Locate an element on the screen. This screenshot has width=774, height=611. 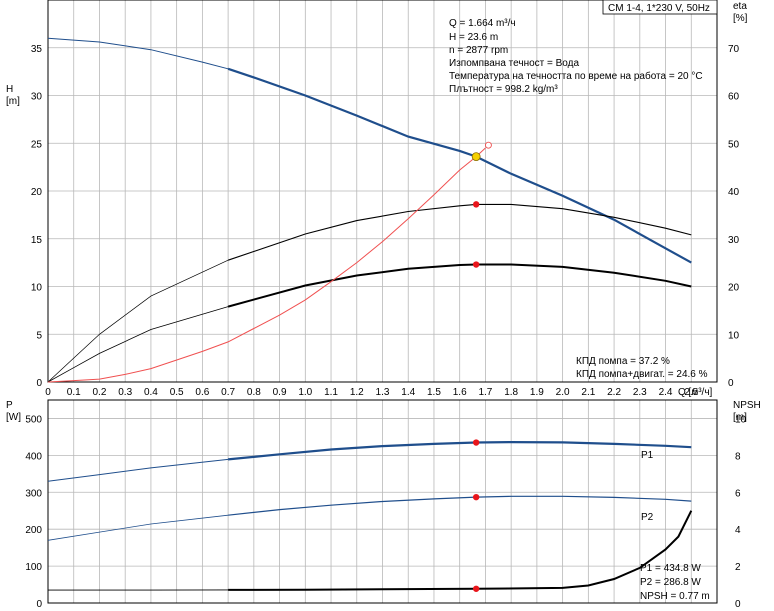
eta-axis-unit: [%] is located at coordinates (740, 18).